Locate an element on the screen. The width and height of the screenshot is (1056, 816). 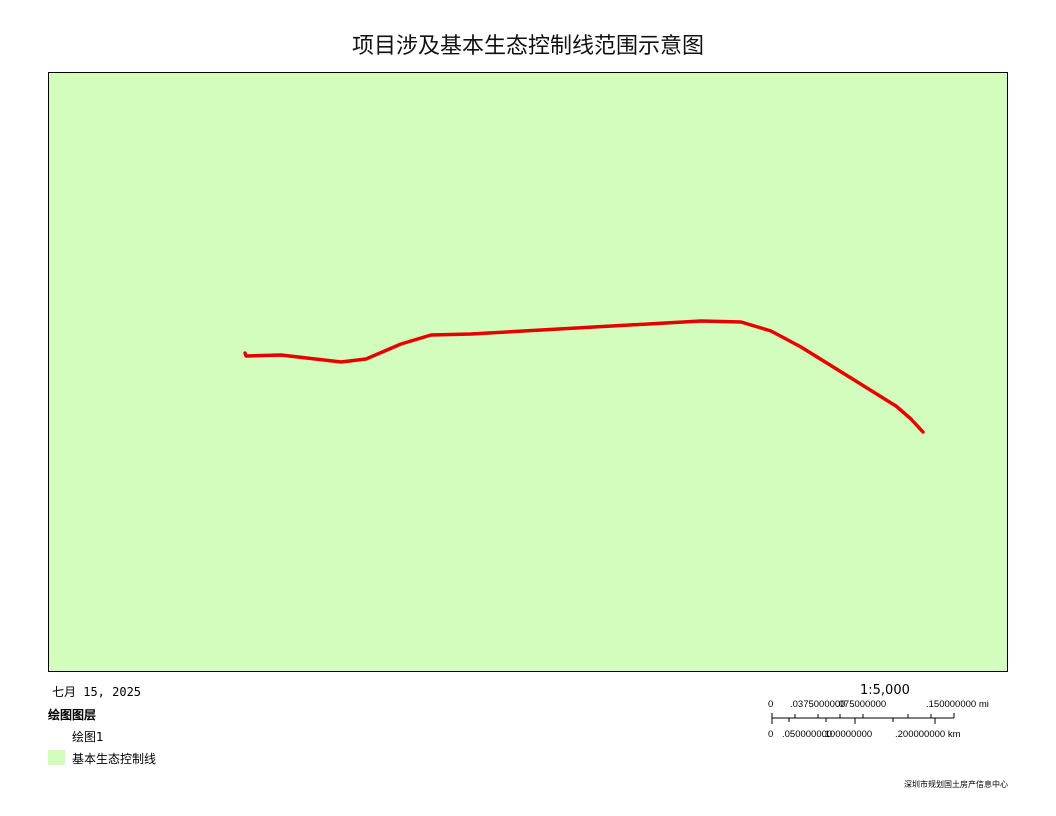
scale-bar is located at coordinates (863, 718).